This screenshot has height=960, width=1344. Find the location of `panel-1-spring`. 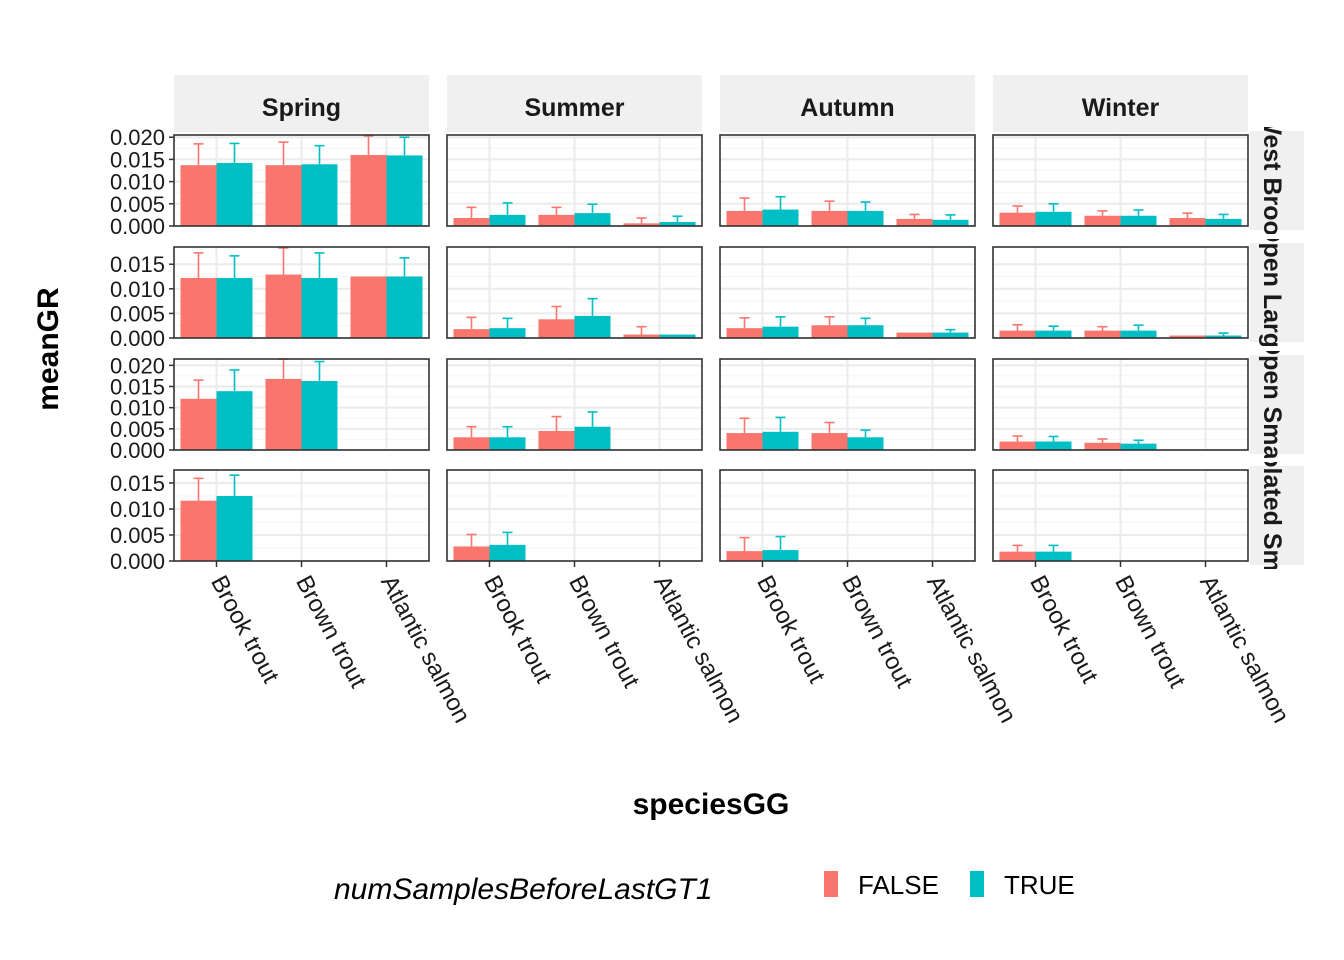

panel-1-spring is located at coordinates (301, 292).